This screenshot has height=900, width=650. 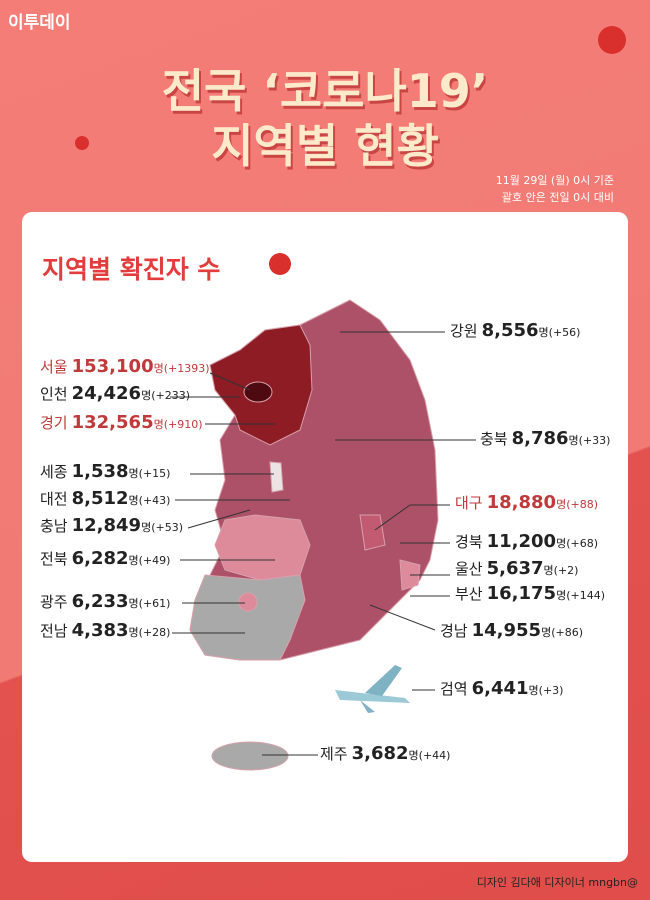 I want to click on region-name: 대전, so click(x=54, y=499).